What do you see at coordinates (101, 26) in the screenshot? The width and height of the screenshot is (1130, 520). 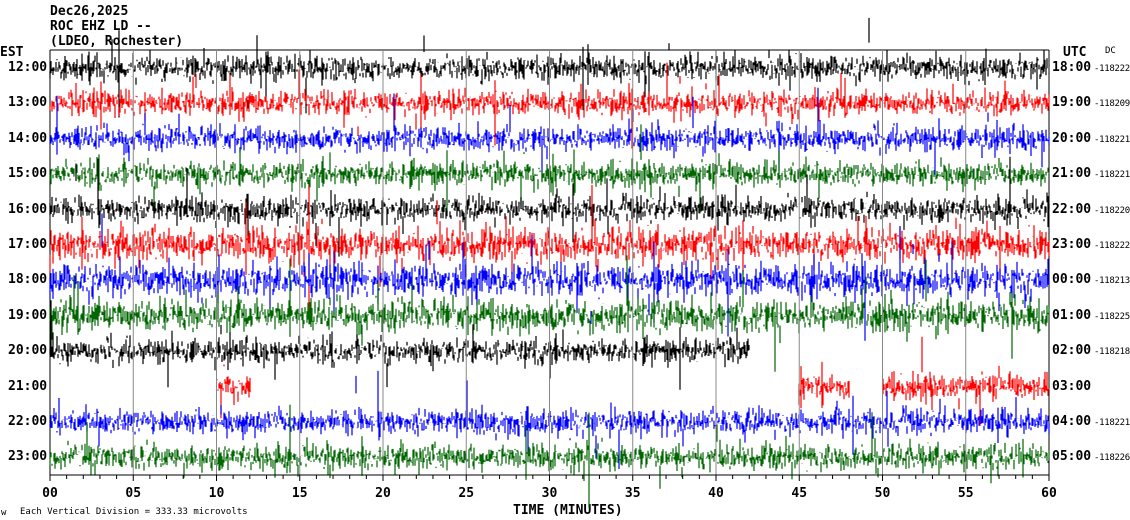 I see `station-label: ROC EHZ LD --` at bounding box center [101, 26].